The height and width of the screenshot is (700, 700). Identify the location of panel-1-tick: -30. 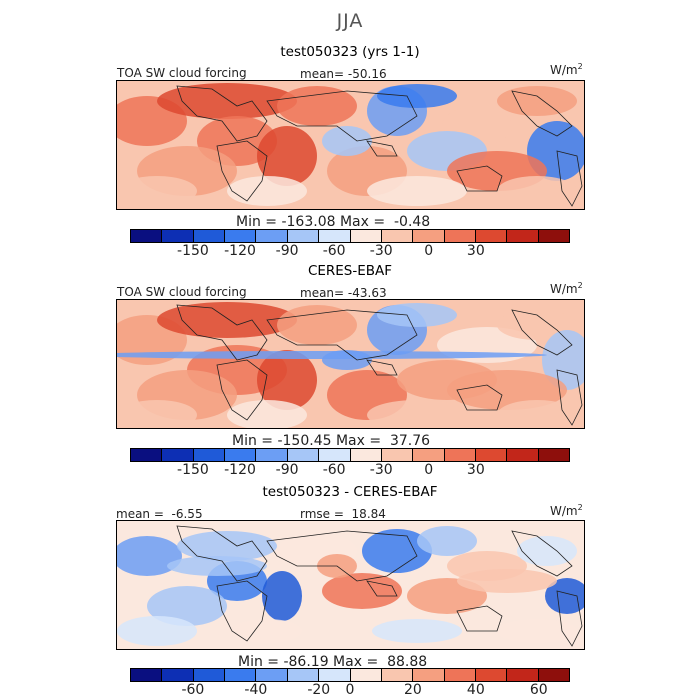
(381, 251).